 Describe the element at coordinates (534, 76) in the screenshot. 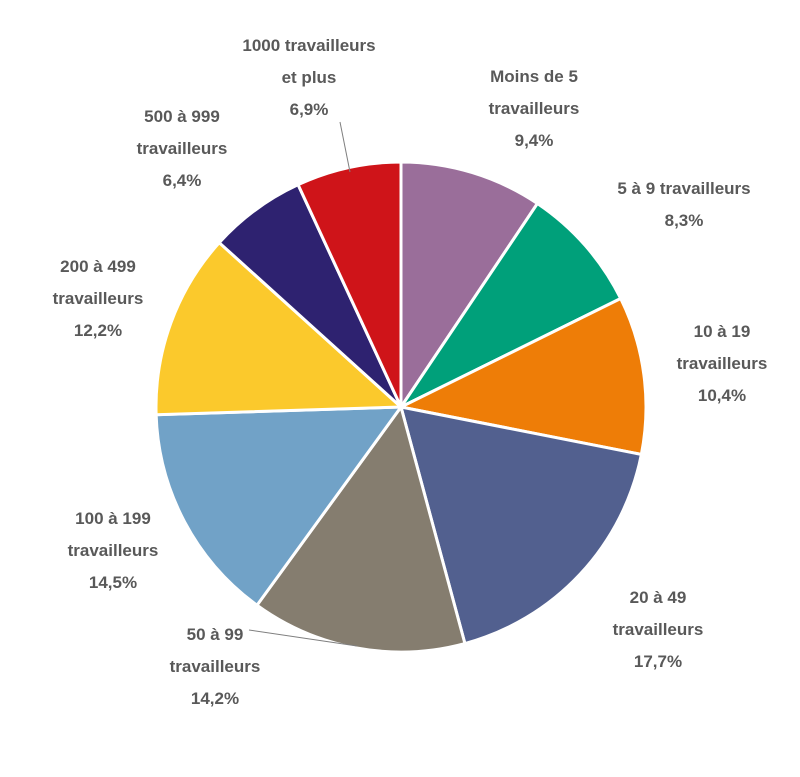

I see `slice-category-label: Moins de 5` at that location.